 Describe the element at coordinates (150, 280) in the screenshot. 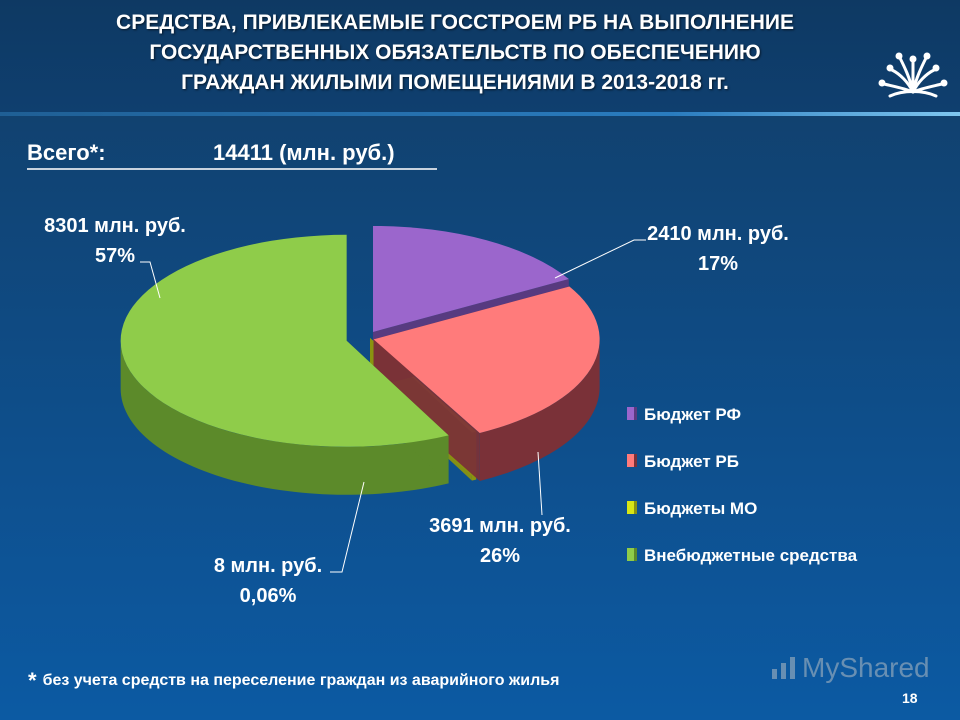

I see `data-label-внебюджетные-средства-leader` at that location.